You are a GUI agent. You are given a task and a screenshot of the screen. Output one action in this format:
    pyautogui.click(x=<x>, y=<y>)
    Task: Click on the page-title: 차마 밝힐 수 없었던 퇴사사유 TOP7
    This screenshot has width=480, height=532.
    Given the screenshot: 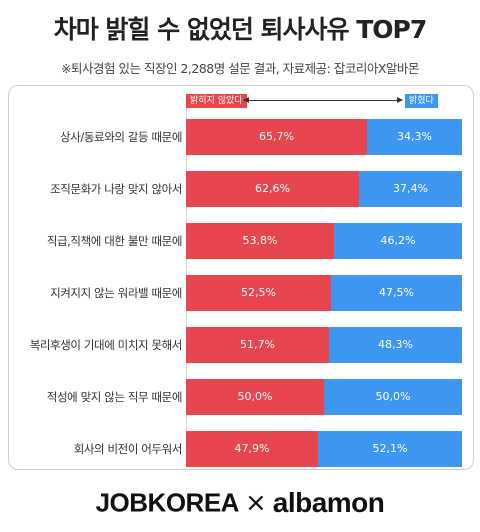 What is the action you would take?
    pyautogui.click(x=240, y=29)
    